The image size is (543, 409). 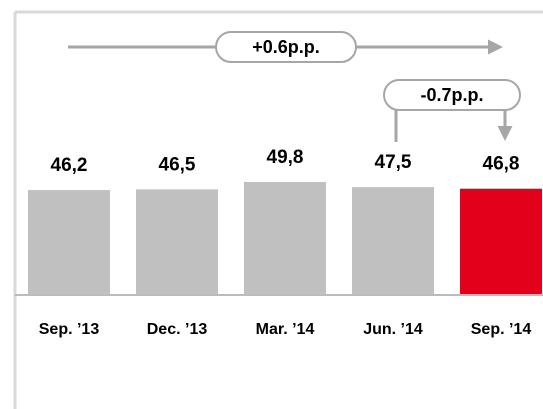 I want to click on annotation: +0.6p.p., so click(x=286, y=47).